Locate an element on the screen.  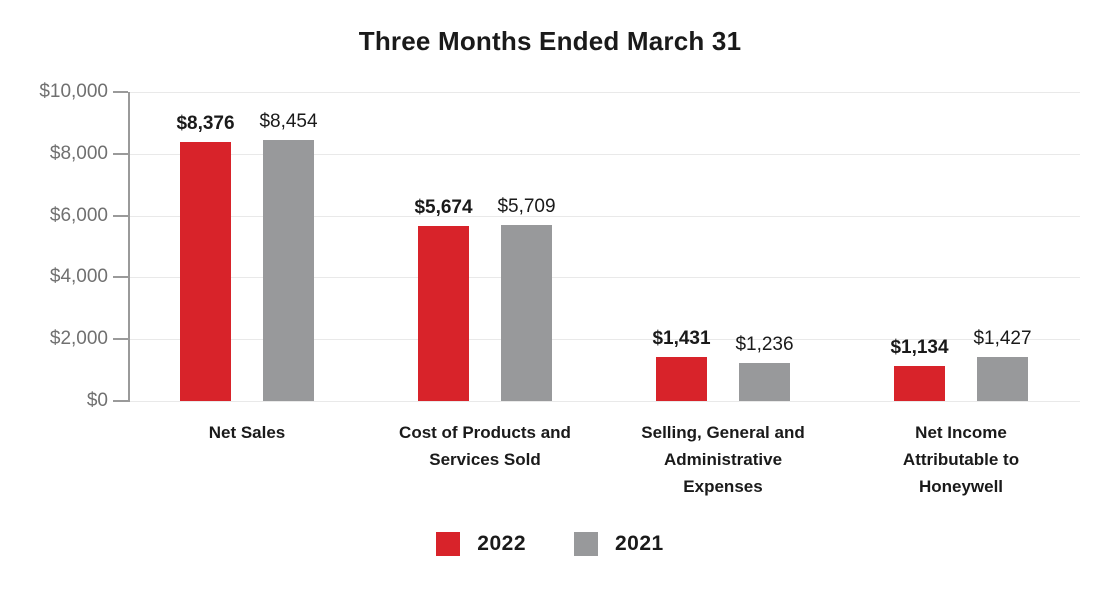
legend-label-2022: 2022 is located at coordinates (501, 543).